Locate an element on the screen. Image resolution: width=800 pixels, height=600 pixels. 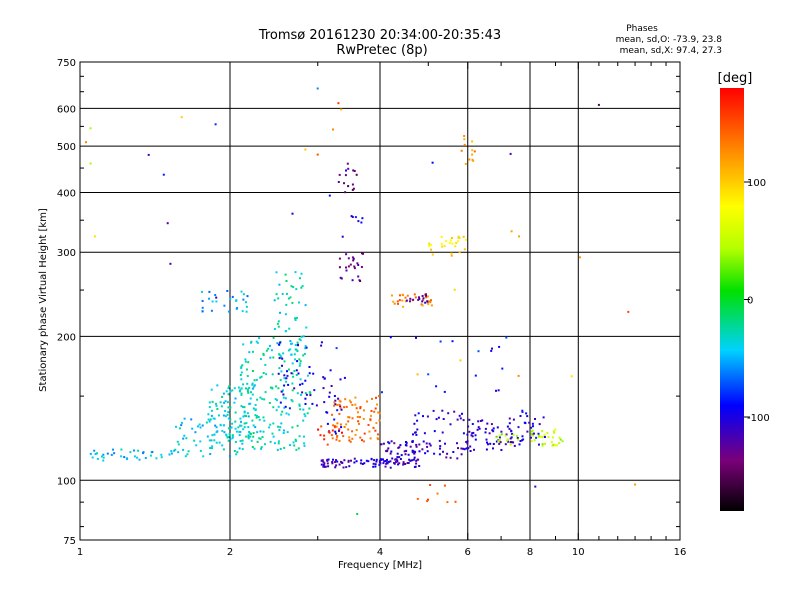
x-tick-label: 8 is located at coordinates (530, 552).